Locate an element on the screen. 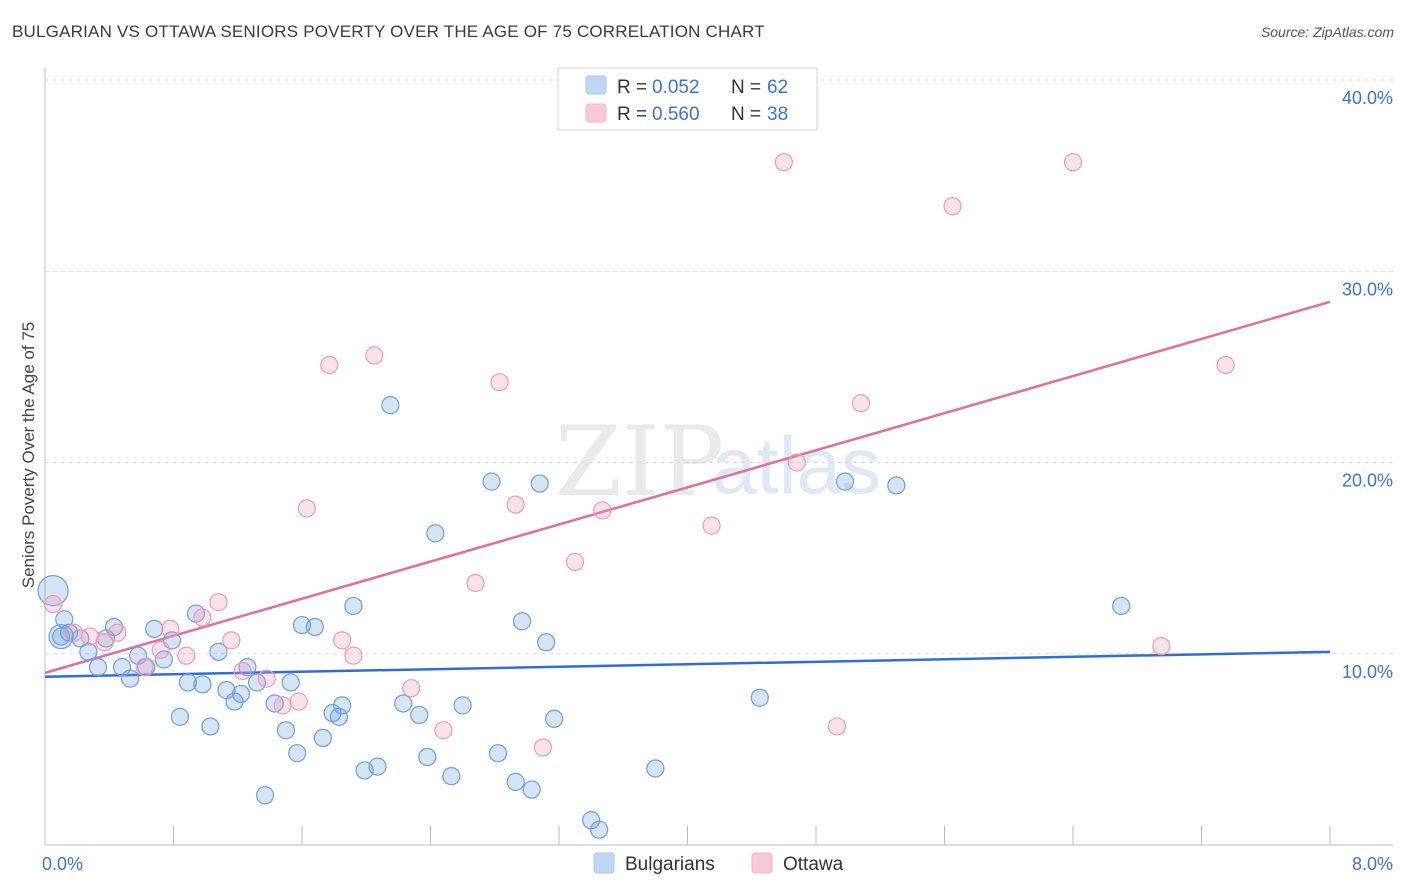 The image size is (1406, 892). y-tick-label: 40.0% is located at coordinates (1367, 98).